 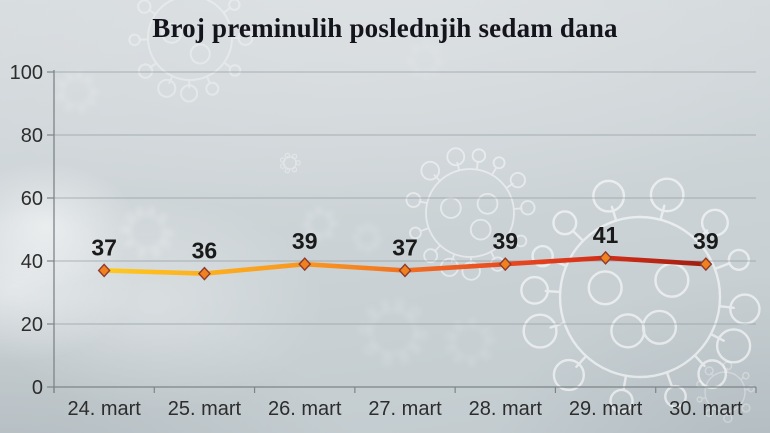 What do you see at coordinates (505, 241) in the screenshot?
I see `data-label-28-mart: 39` at bounding box center [505, 241].